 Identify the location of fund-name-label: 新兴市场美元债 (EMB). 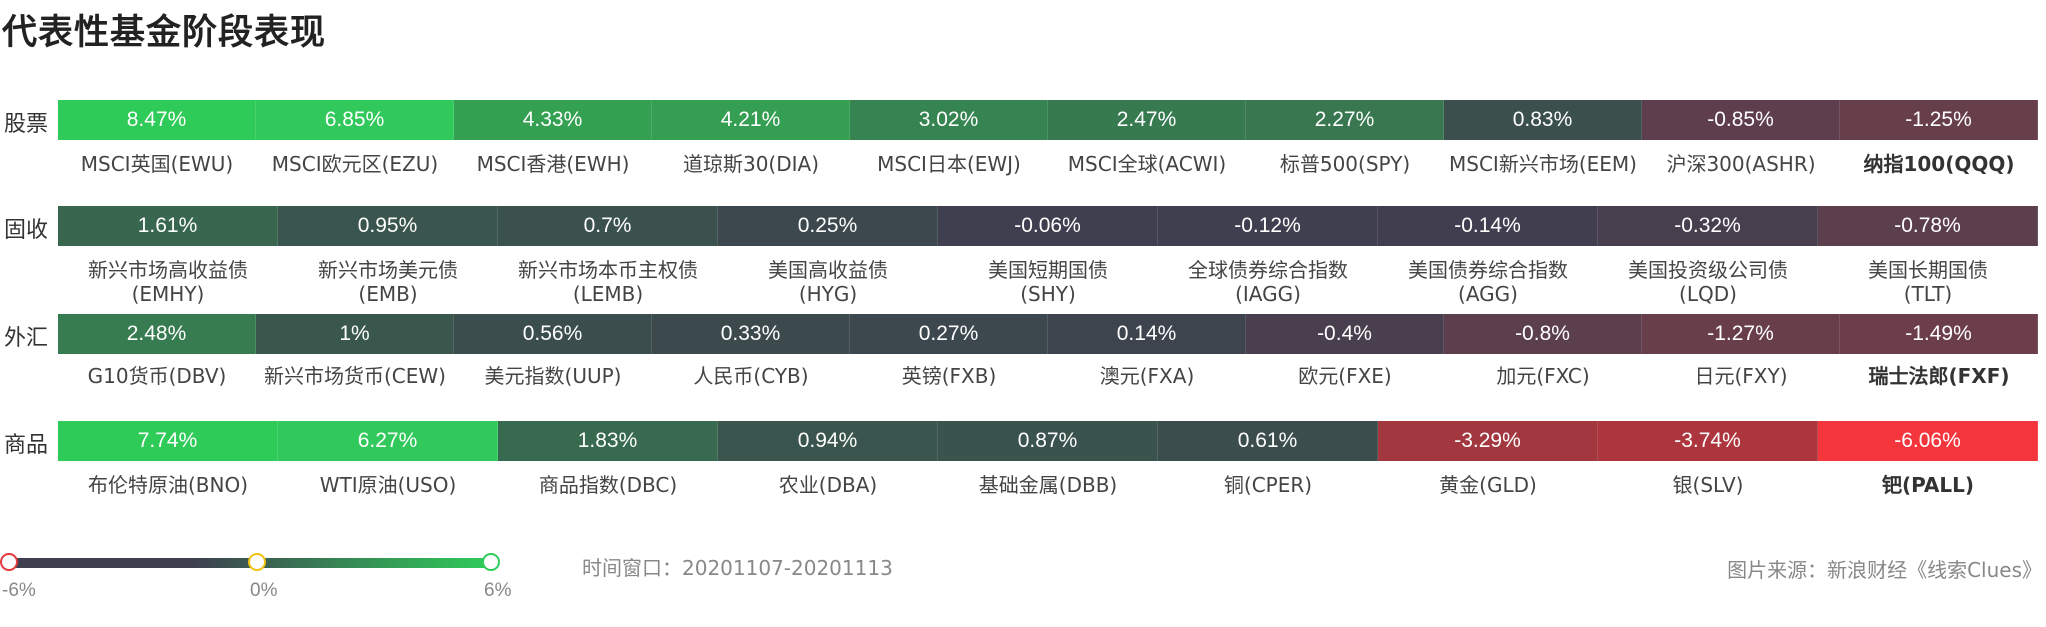
(388, 282).